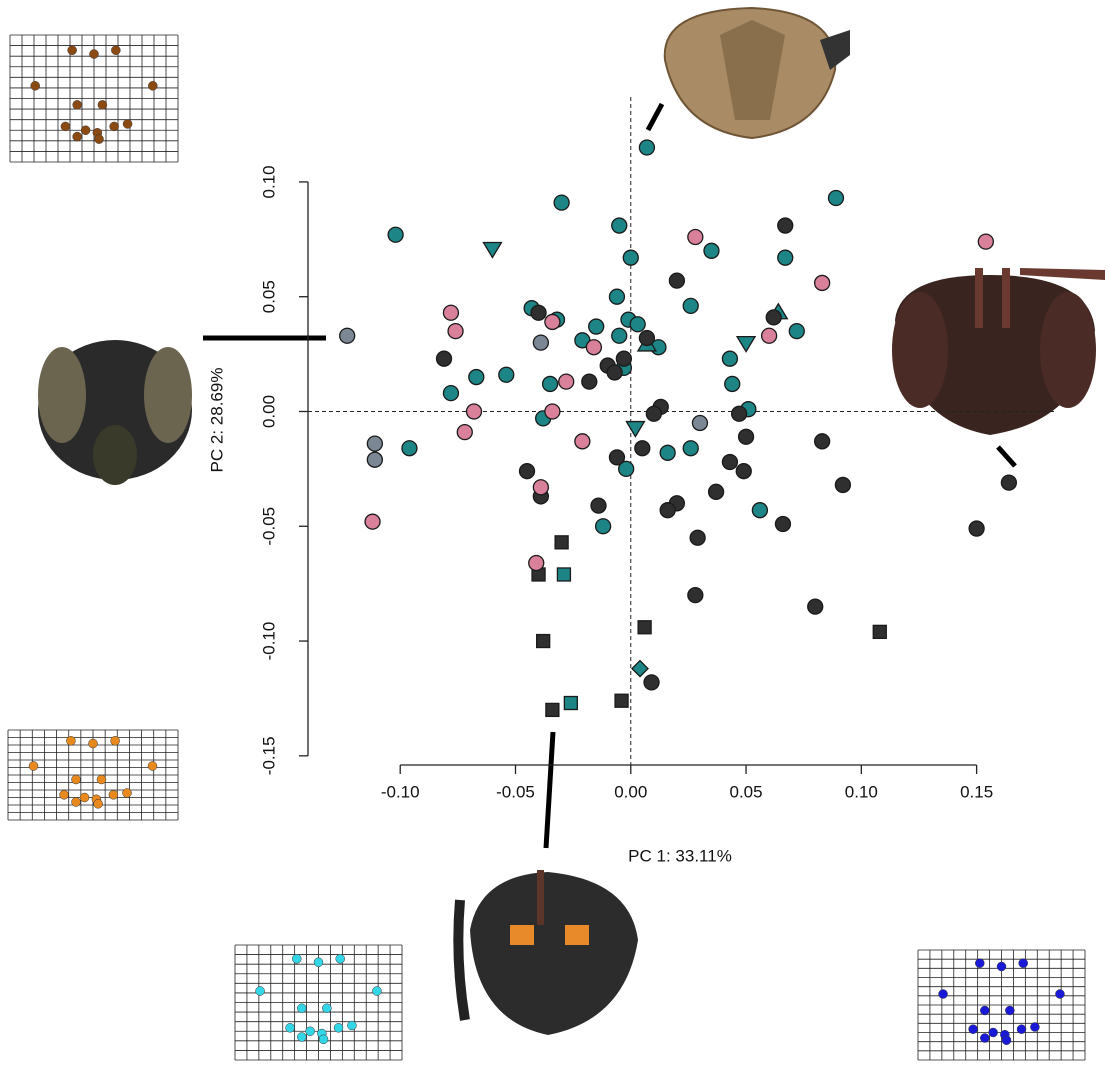 The width and height of the screenshot is (1109, 1066). I want to click on y-tick-label: 0.00, so click(268, 411).